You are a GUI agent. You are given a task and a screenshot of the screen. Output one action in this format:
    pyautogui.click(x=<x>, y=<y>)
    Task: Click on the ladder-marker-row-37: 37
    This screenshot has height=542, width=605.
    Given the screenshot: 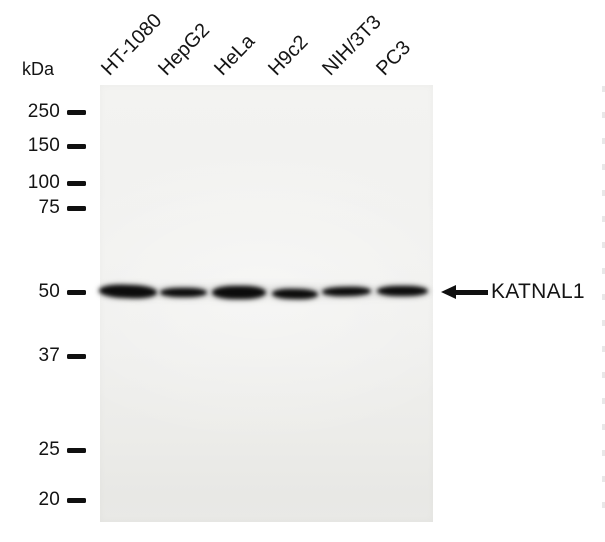 What is the action you would take?
    pyautogui.click(x=50, y=356)
    